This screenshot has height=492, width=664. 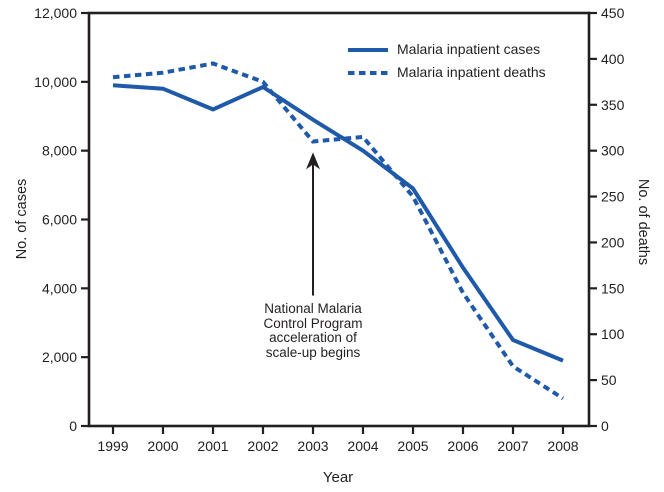 I want to click on dashed-line-swatch, so click(x=368, y=72).